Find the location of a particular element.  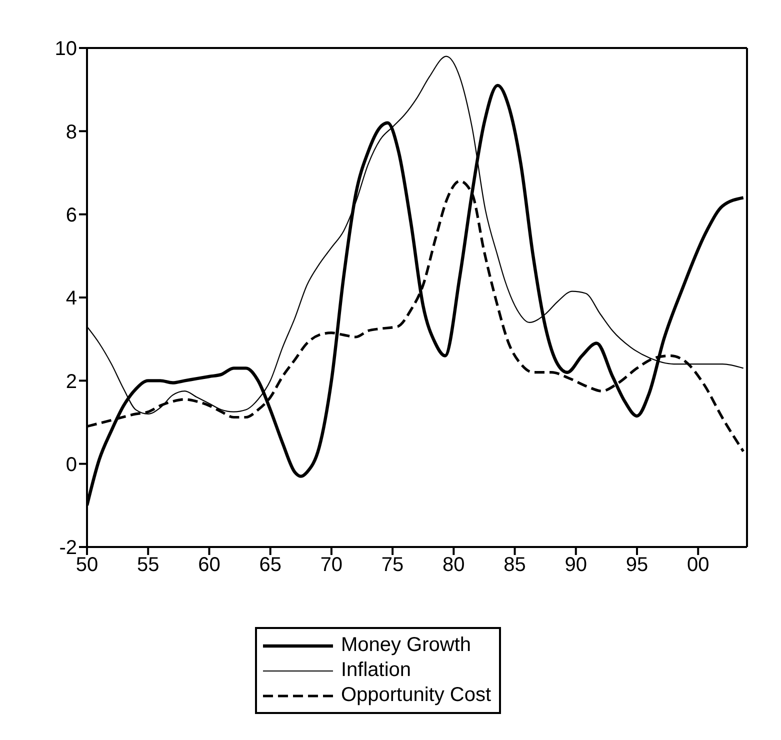

legend-label: Inflation is located at coordinates (376, 670).